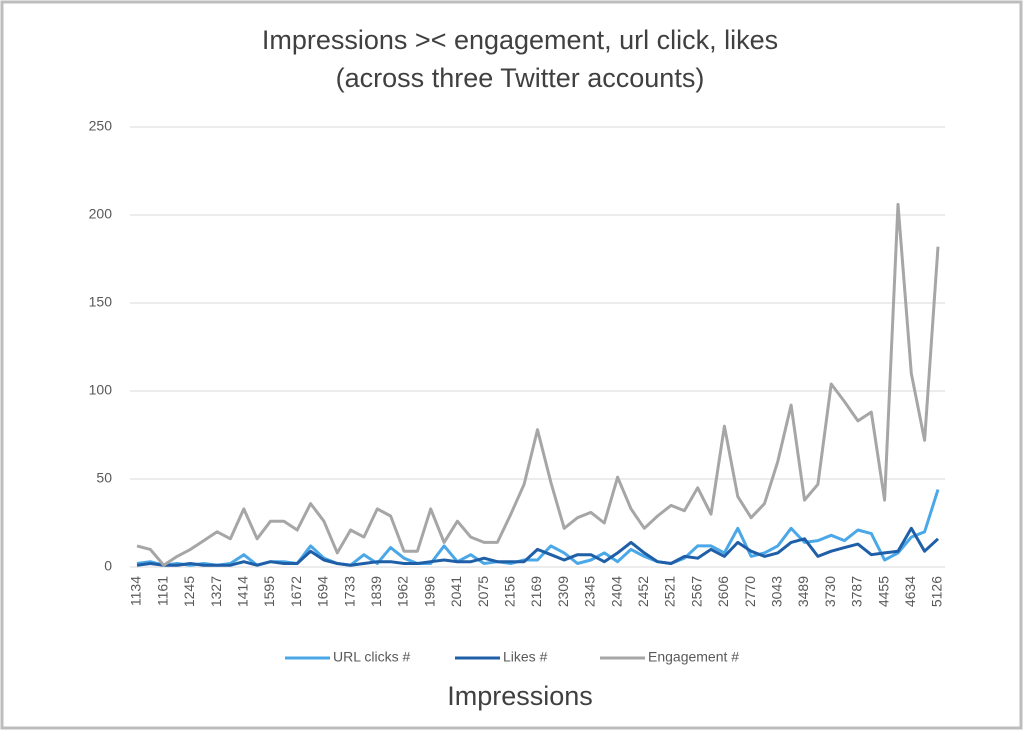 The image size is (1024, 731). Describe the element at coordinates (243, 591) in the screenshot. I see `x-tick-label: 1414` at that location.